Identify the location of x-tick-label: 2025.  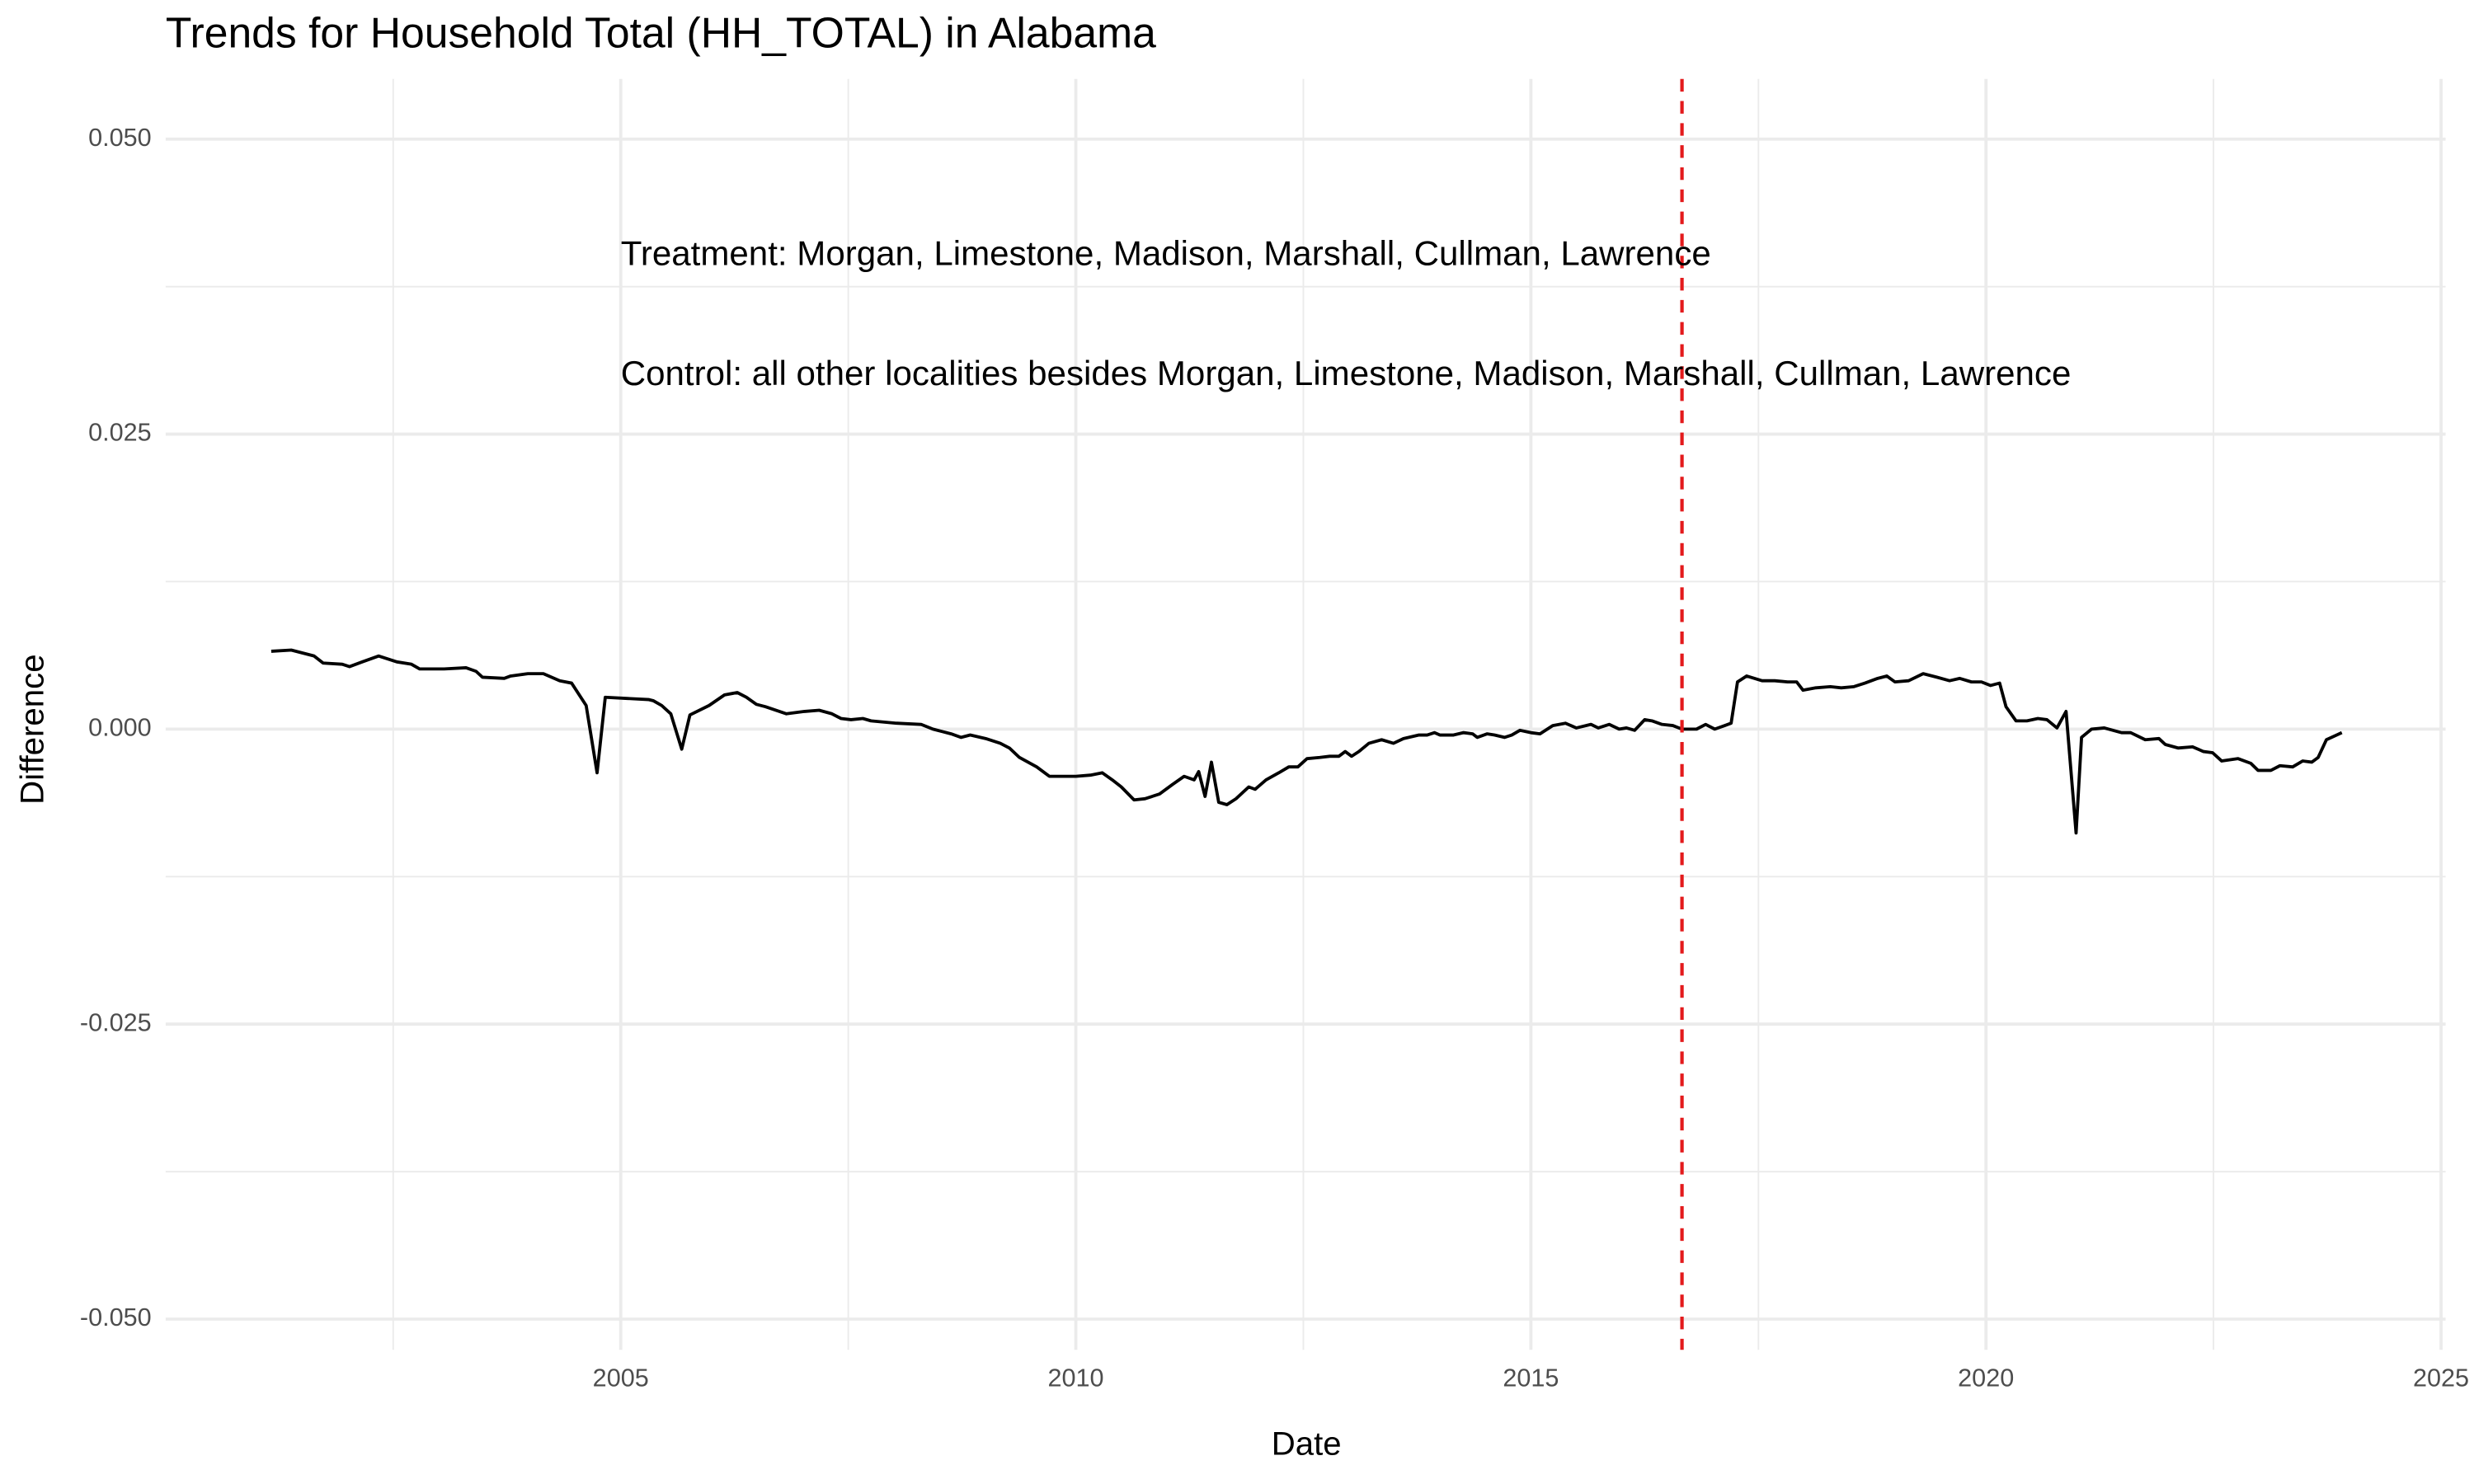
(2441, 1378).